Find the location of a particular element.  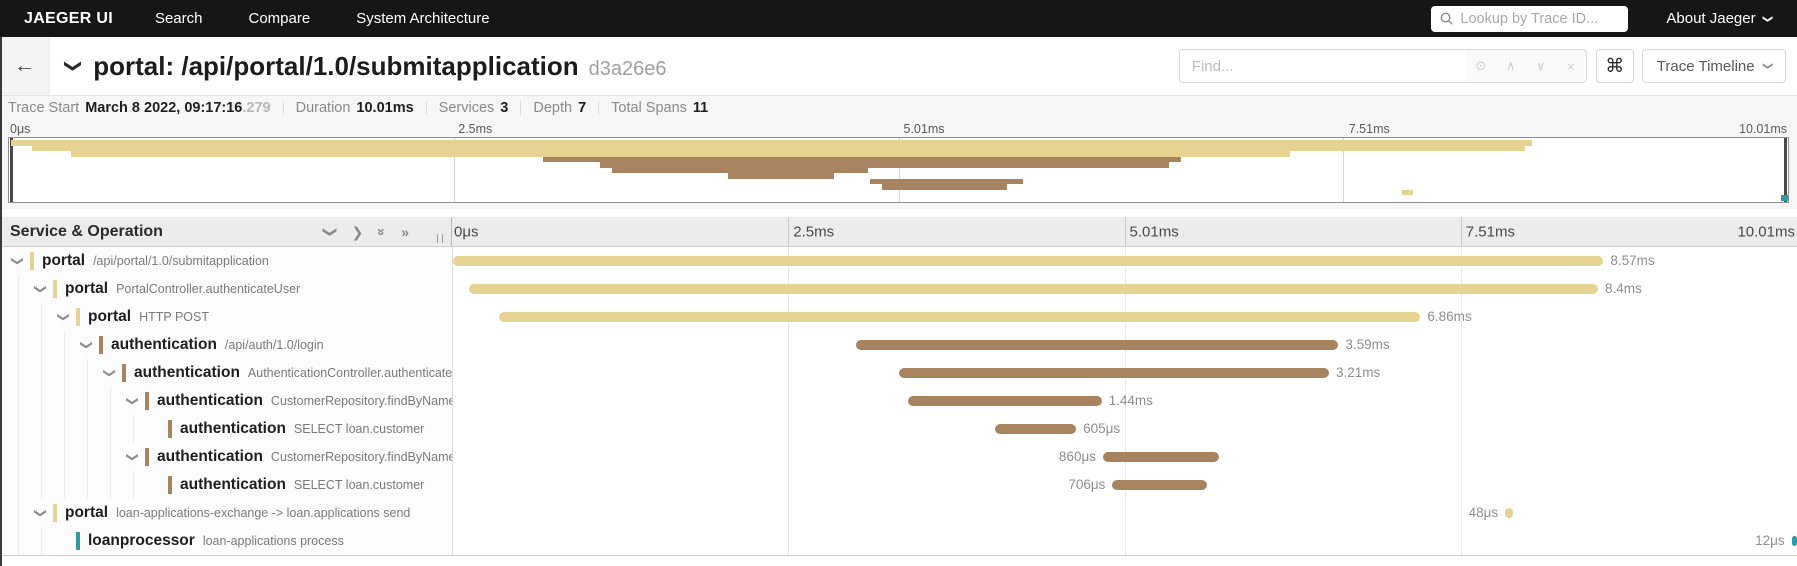

depth-label: Depth is located at coordinates (553, 108).